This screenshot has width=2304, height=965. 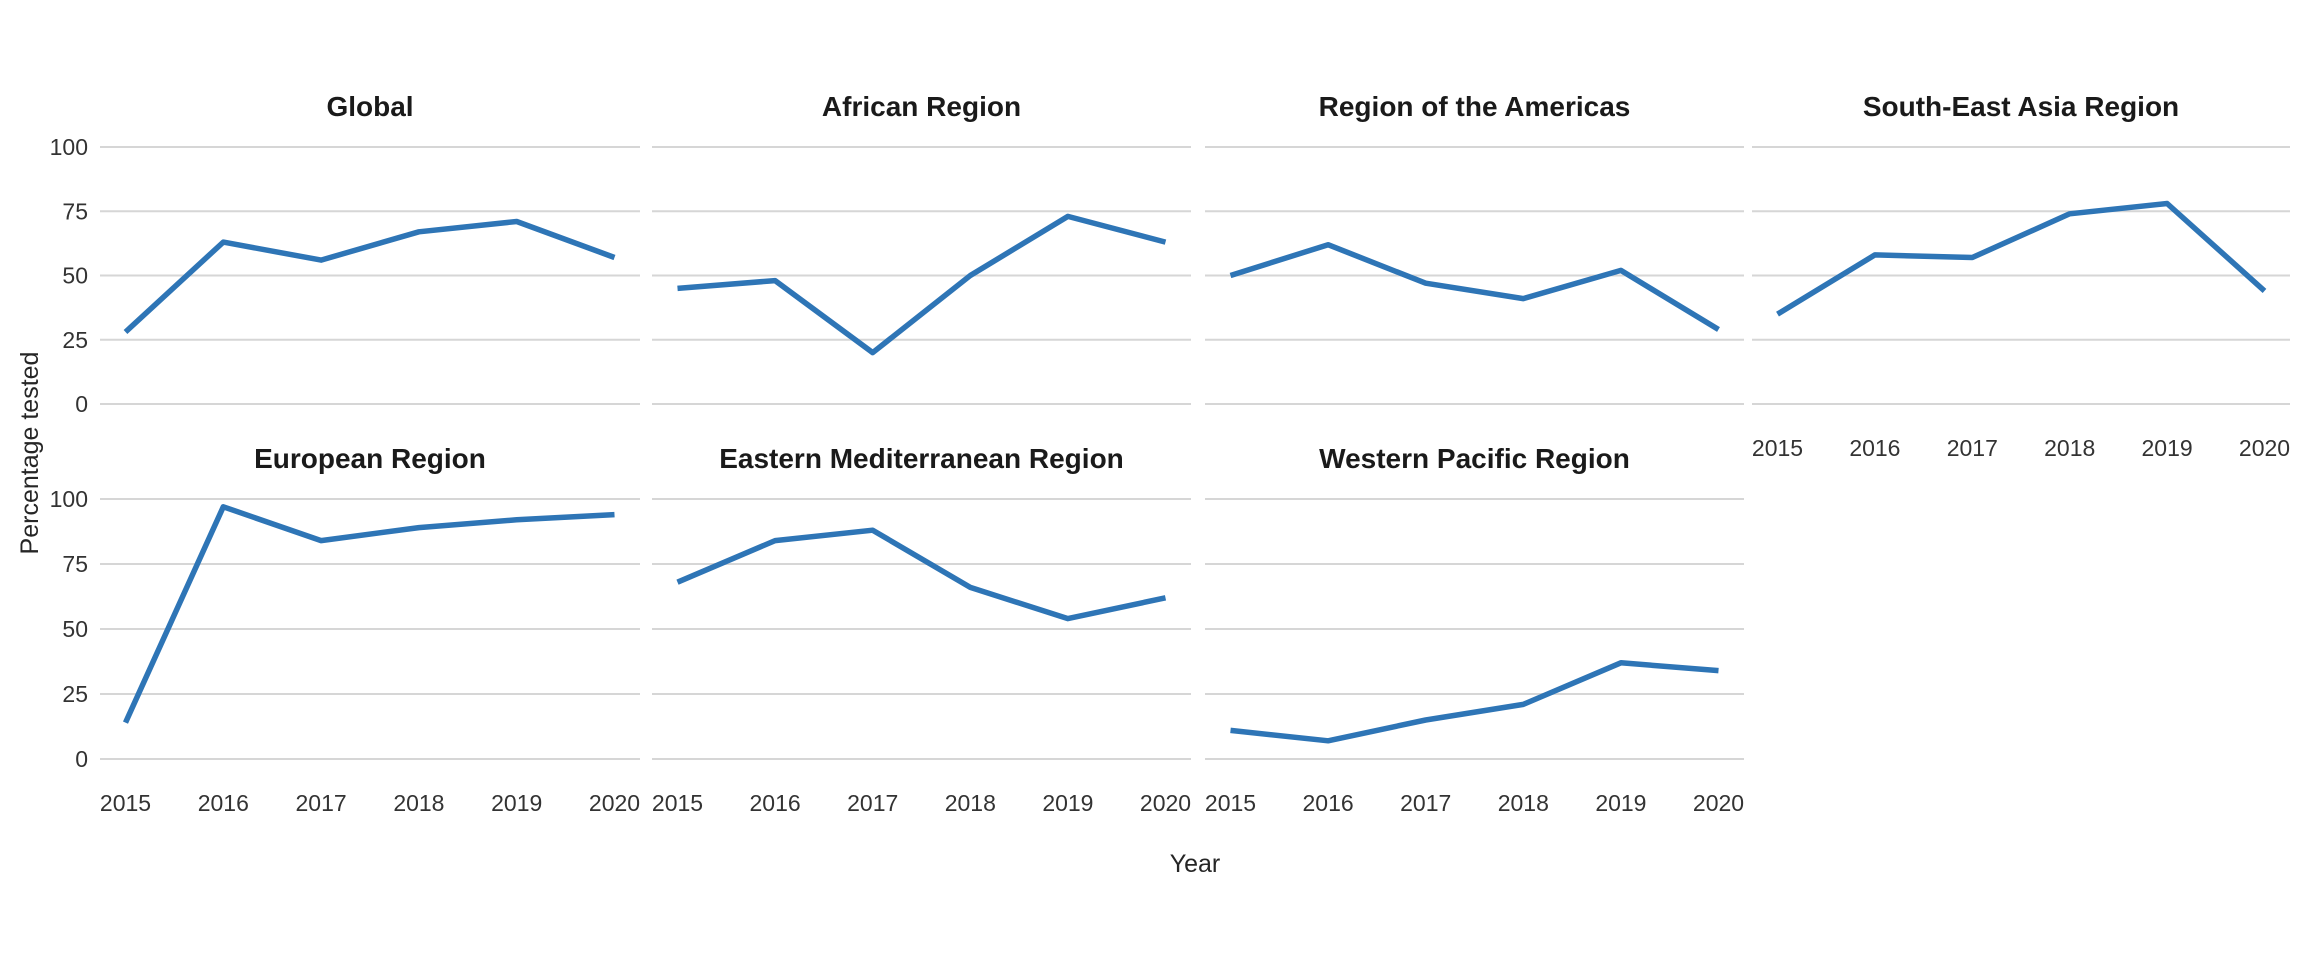 What do you see at coordinates (369, 106) in the screenshot?
I see `facet-title: Global` at bounding box center [369, 106].